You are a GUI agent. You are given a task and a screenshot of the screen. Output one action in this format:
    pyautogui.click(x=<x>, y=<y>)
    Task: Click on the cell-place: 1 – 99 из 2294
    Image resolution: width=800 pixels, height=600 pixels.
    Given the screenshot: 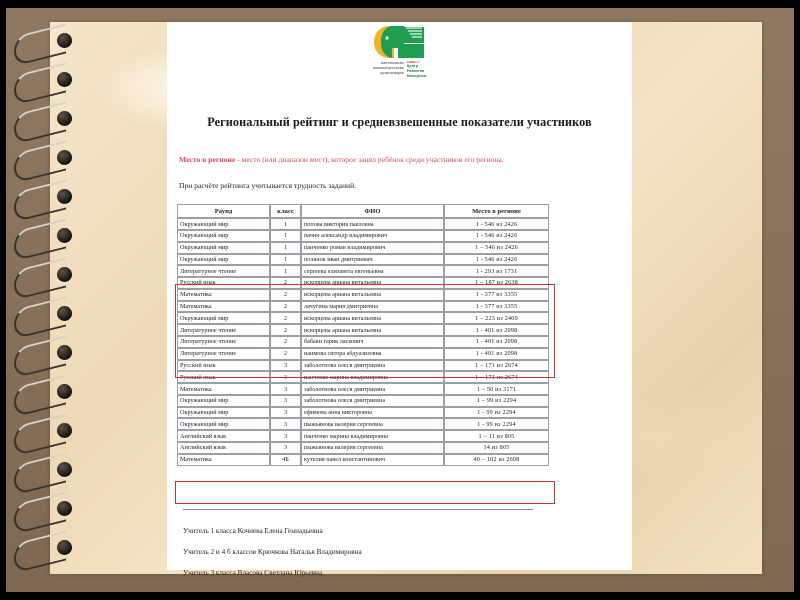 What is the action you would take?
    pyautogui.click(x=496, y=400)
    